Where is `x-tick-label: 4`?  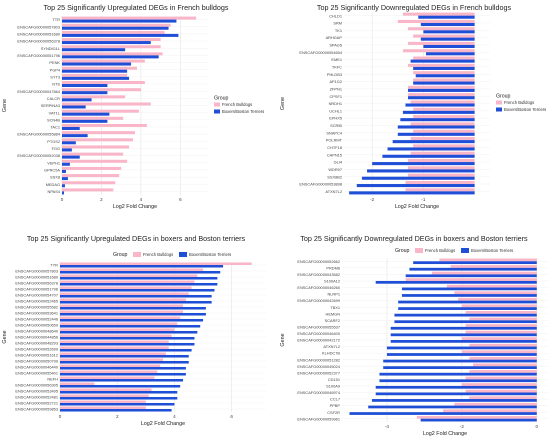
x-tick-label: 4 is located at coordinates (141, 199).